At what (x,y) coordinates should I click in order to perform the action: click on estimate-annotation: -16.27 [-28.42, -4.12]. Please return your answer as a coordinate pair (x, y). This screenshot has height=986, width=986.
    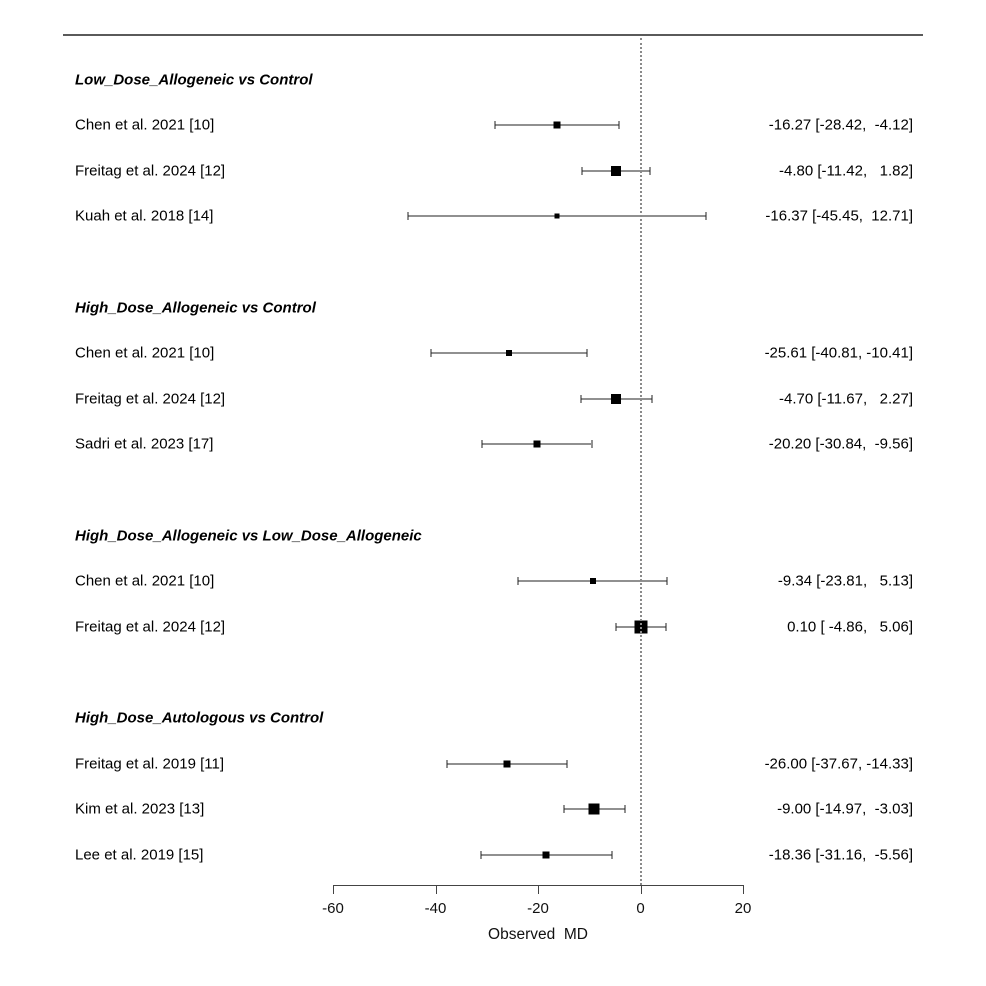
    Looking at the image, I should click on (840, 125).